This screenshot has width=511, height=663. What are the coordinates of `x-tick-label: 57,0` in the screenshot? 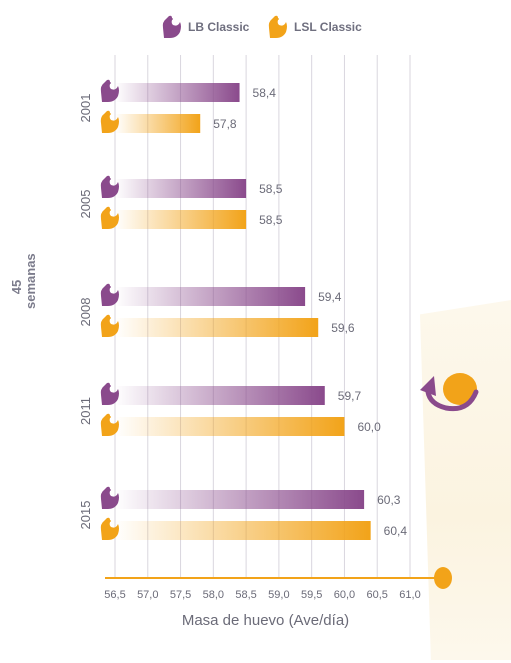 It's located at (147, 595).